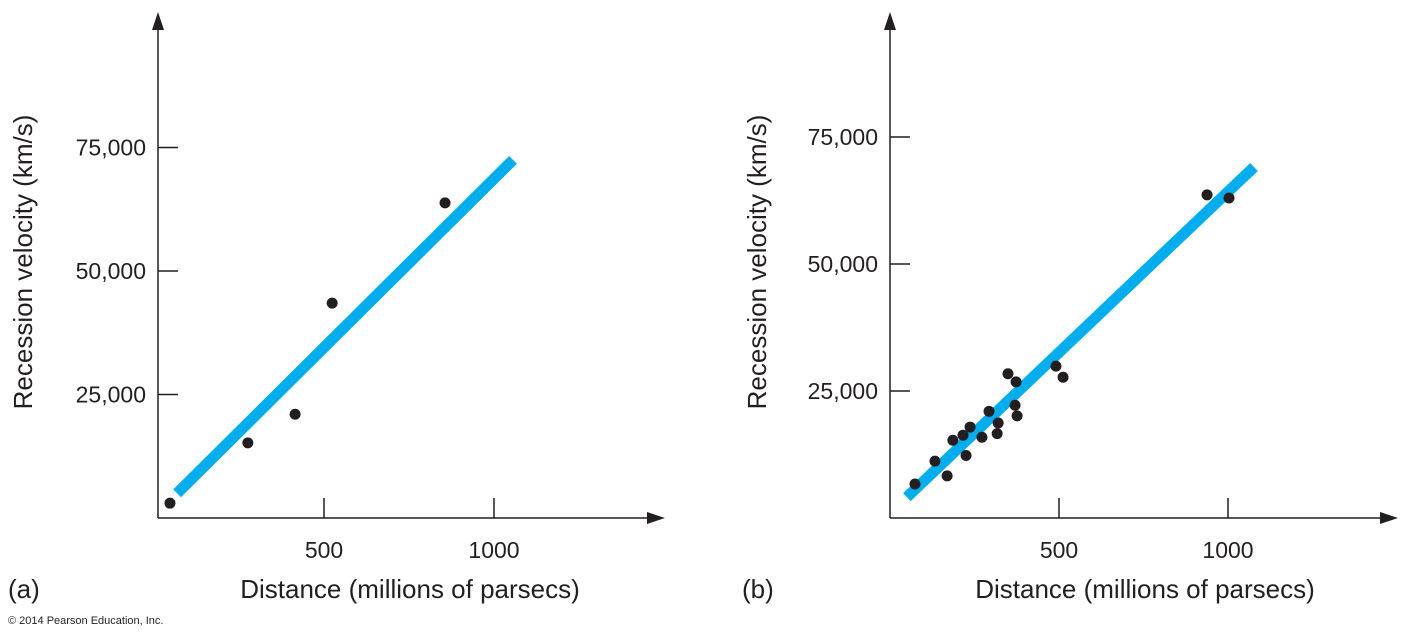 The height and width of the screenshot is (639, 1411). Describe the element at coordinates (85, 621) in the screenshot. I see `copyright-notice: © 2014 Pearson Education, Inc.` at that location.